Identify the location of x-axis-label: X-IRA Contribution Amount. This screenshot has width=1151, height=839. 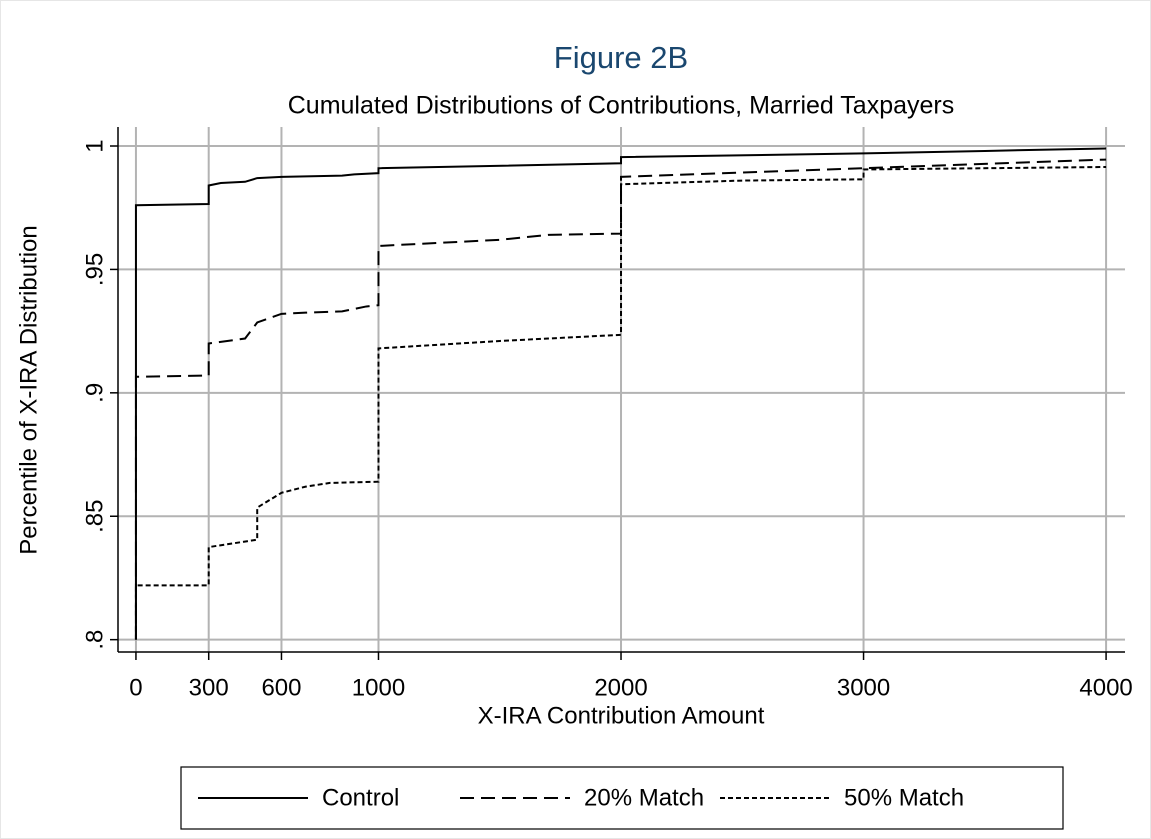
(621, 715).